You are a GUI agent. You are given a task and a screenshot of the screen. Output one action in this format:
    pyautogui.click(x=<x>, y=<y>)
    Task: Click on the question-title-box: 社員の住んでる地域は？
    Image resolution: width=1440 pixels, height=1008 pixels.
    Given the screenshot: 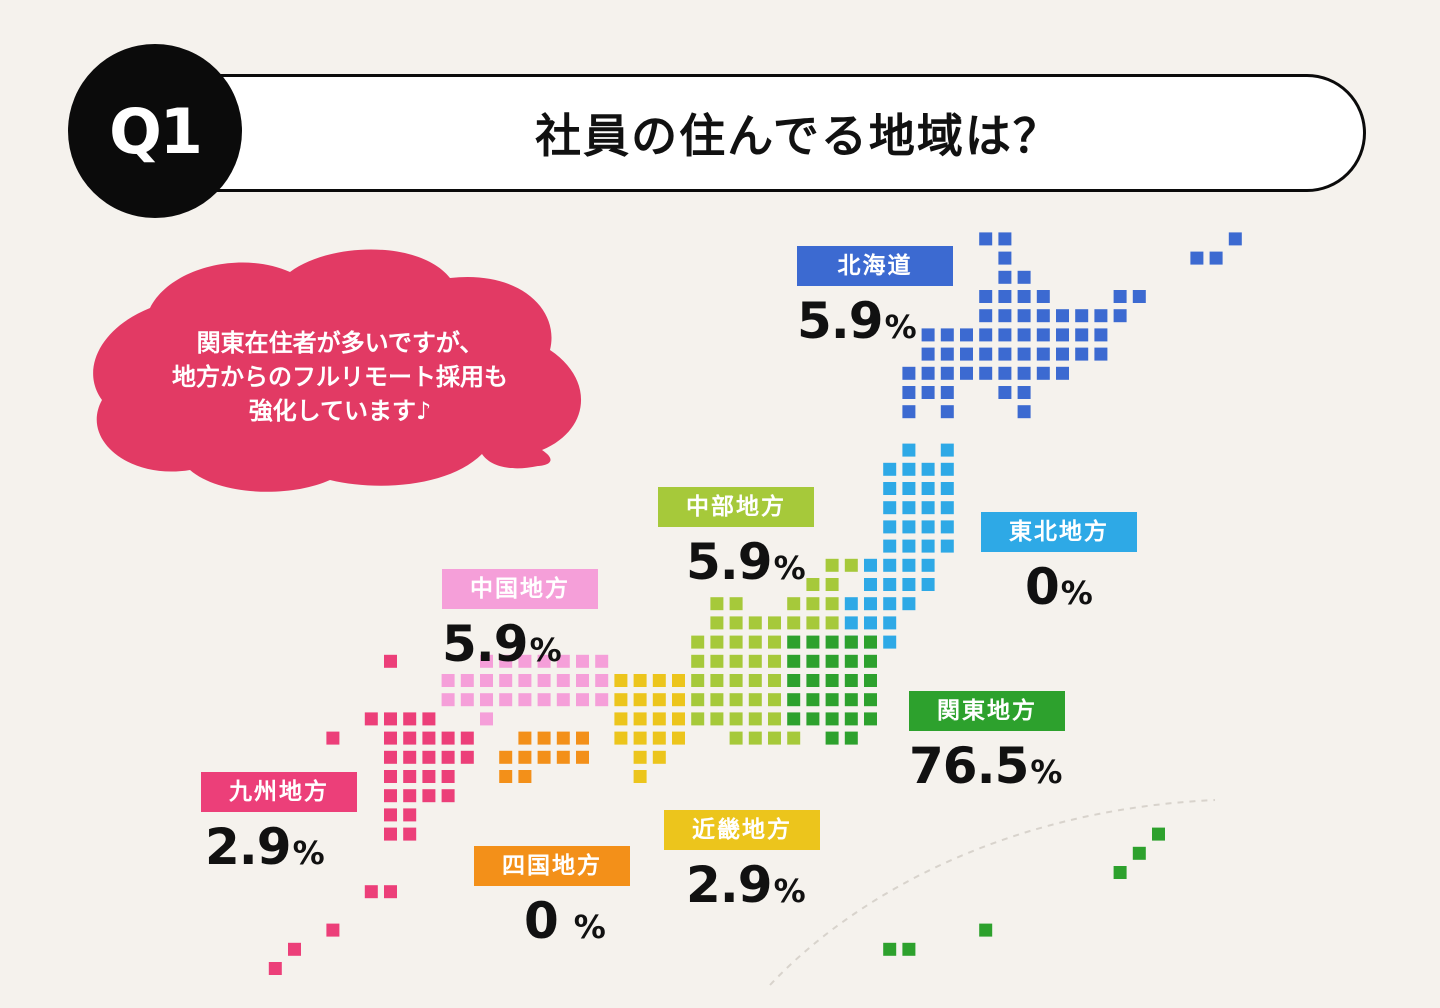 What is the action you would take?
    pyautogui.click(x=758, y=133)
    